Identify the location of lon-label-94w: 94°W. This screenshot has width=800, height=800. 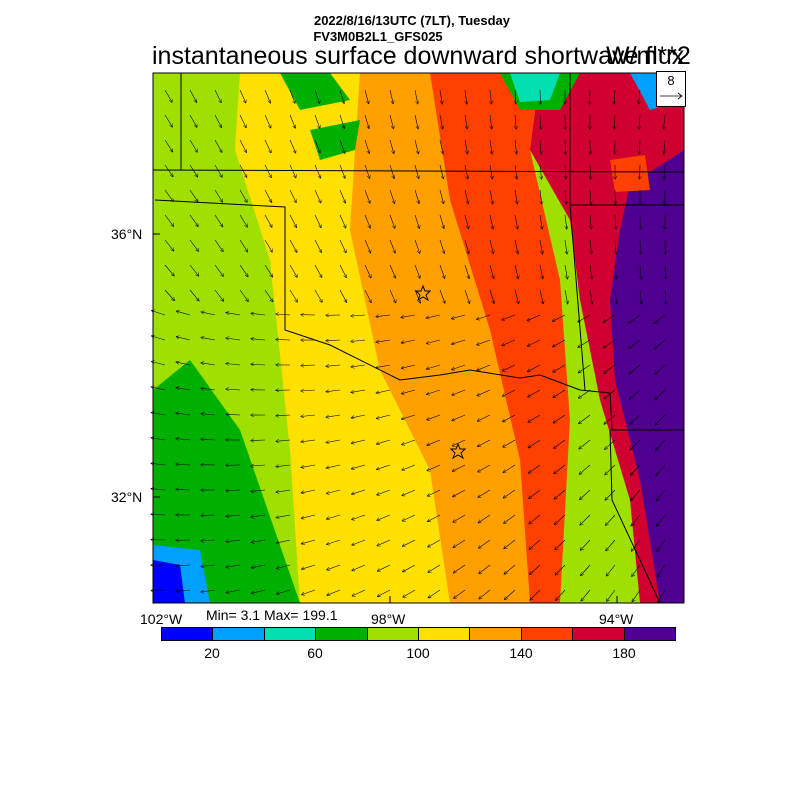
(616, 619).